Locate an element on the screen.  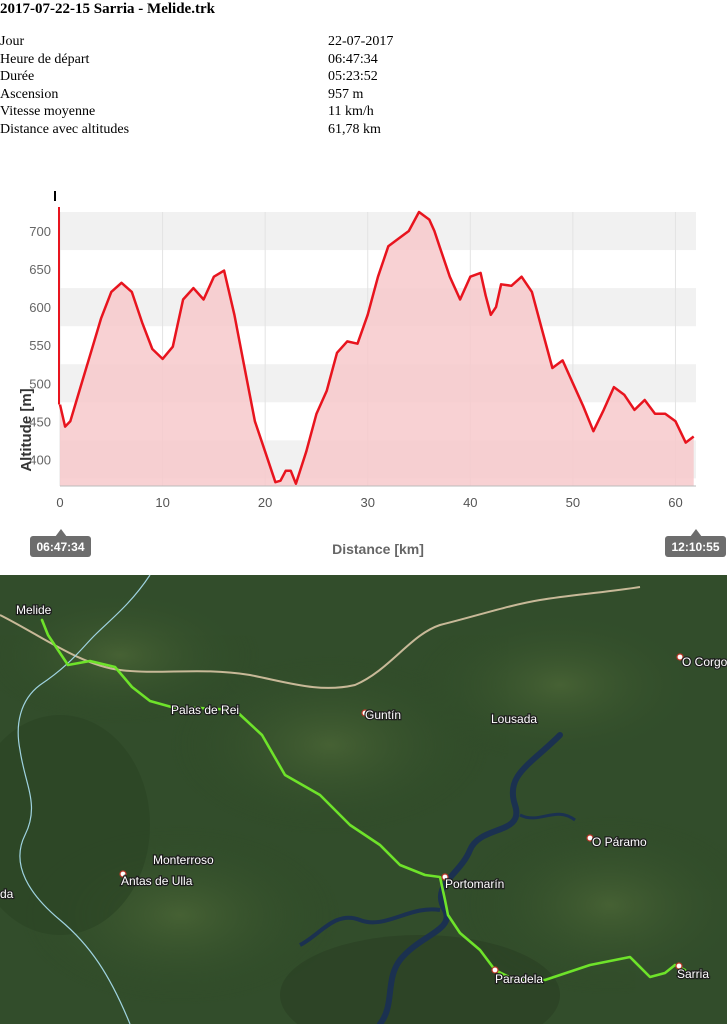
x-tick-labels: 0 10 20 30 40 50 60 is located at coordinates (369, 502).